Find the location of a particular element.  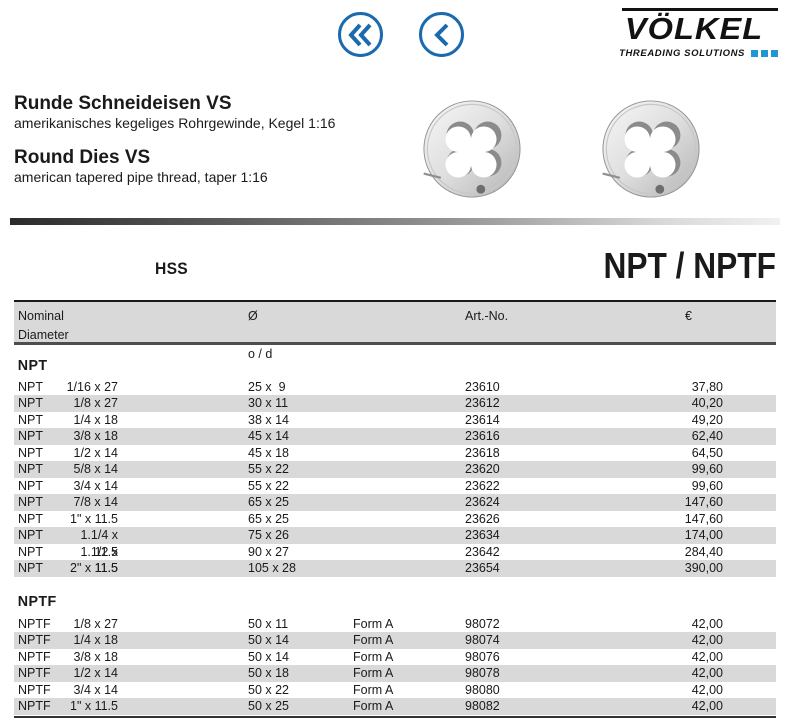

chevron-left-icon is located at coordinates (442, 35).